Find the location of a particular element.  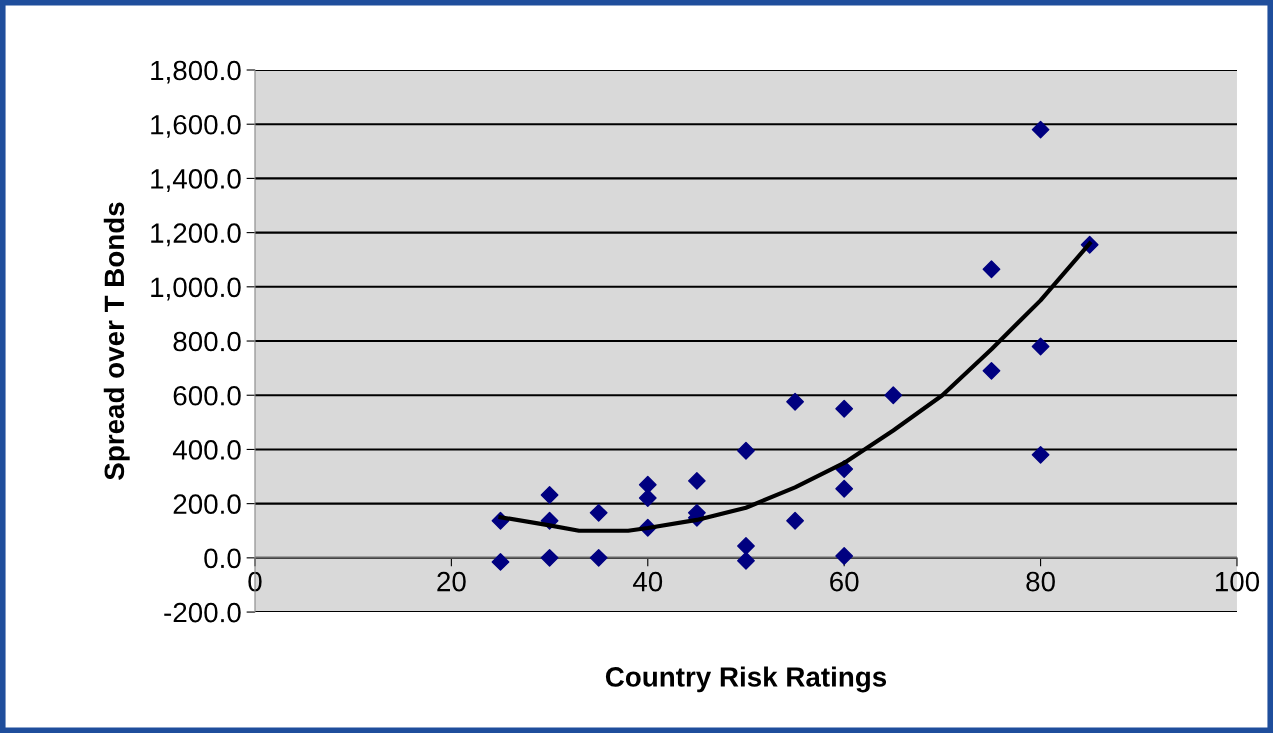

y-tick-label: 1,200.0 is located at coordinates (196, 235).